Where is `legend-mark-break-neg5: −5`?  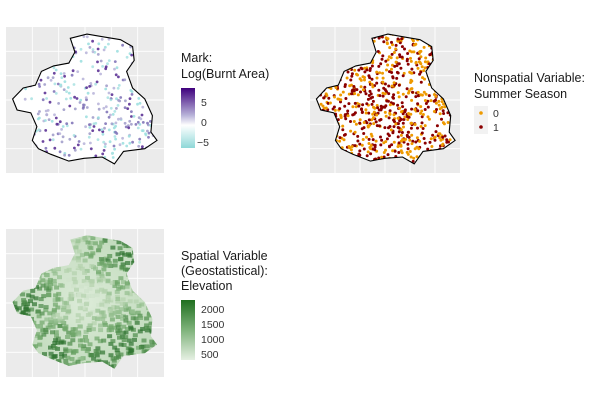
legend-mark-break-neg5: −5 is located at coordinates (203, 143).